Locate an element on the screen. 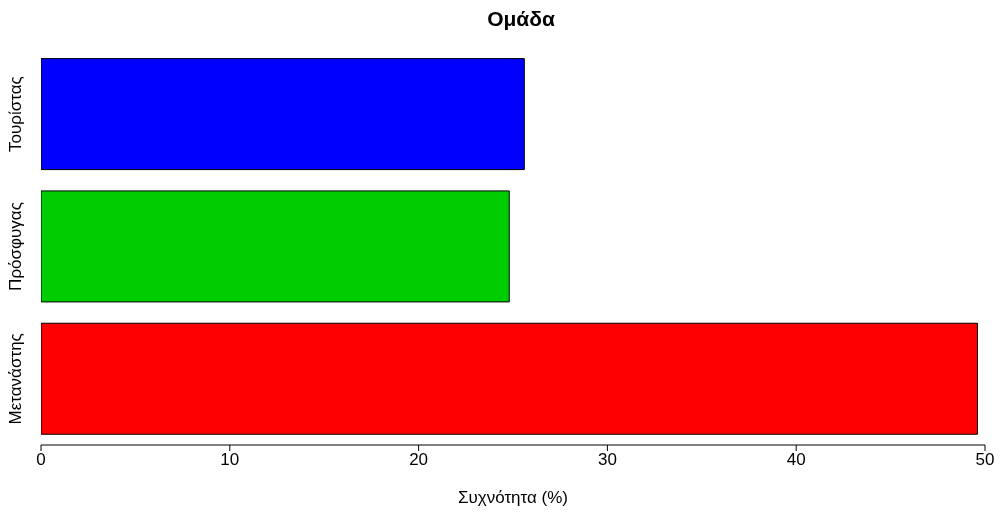 This screenshot has height=519, width=1002. y-tick-label: Μετανάστης is located at coordinates (15, 379).